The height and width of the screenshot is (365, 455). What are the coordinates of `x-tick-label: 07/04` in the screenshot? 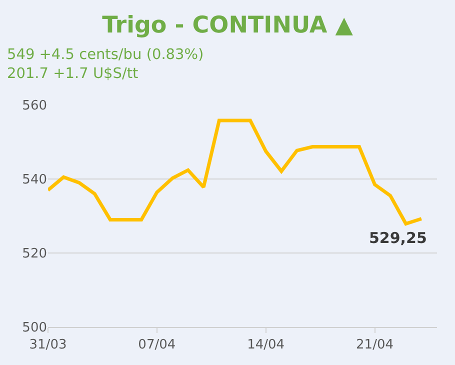 It's located at (157, 345).